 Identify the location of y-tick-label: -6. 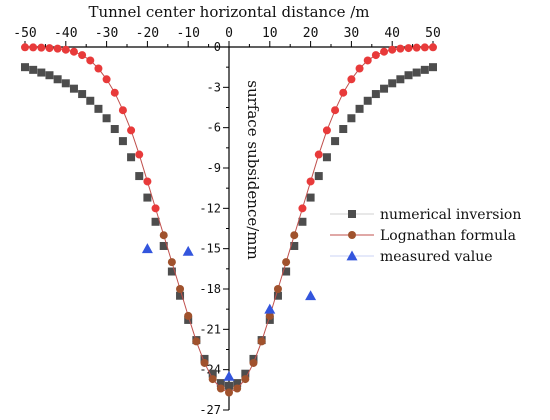
(214, 128).